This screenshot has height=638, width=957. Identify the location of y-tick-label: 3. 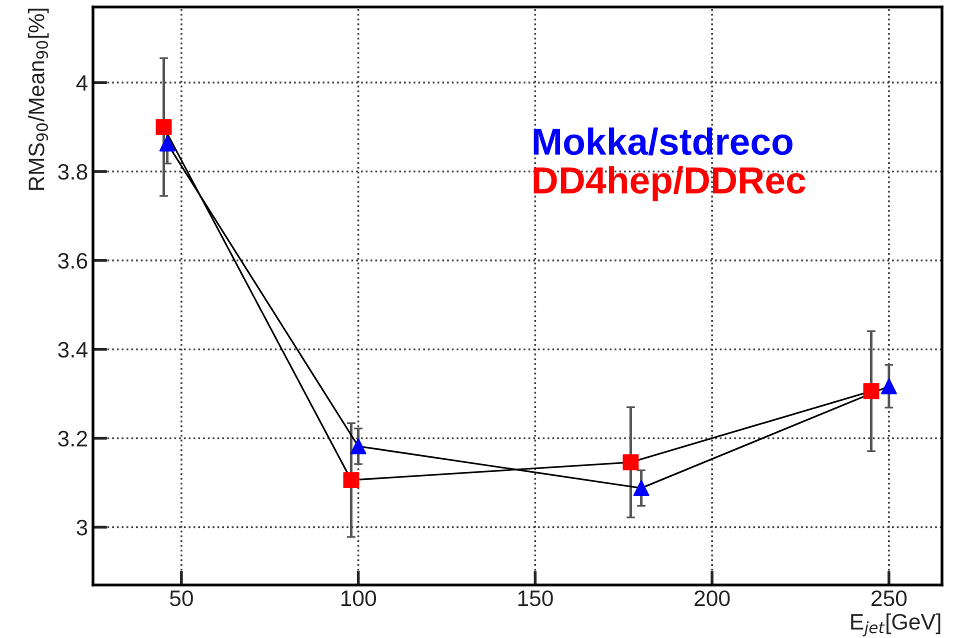
(82, 528).